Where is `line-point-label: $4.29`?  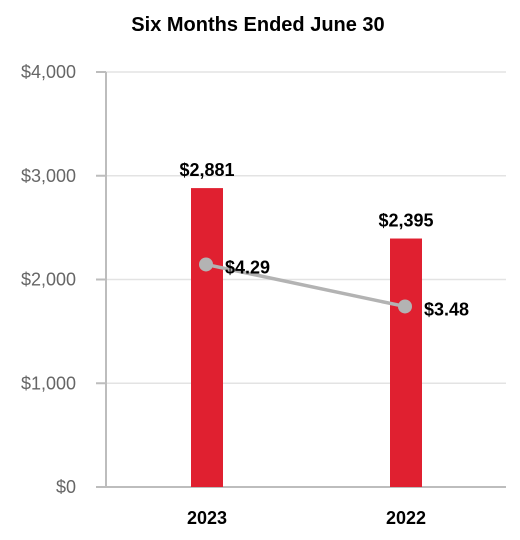
line-point-label: $4.29 is located at coordinates (247, 267).